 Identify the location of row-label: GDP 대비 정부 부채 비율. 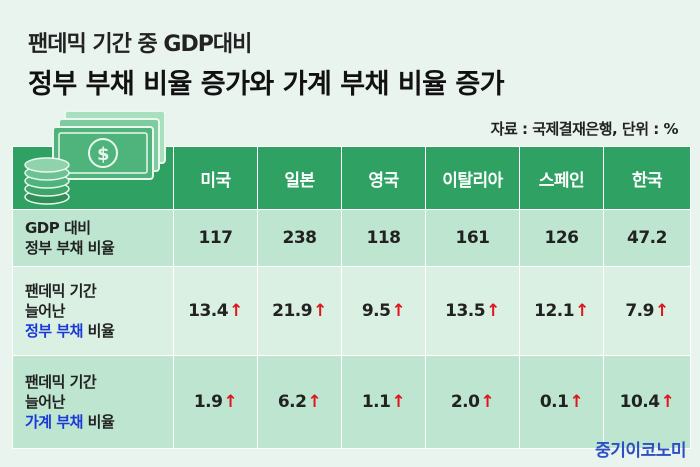
(93, 238).